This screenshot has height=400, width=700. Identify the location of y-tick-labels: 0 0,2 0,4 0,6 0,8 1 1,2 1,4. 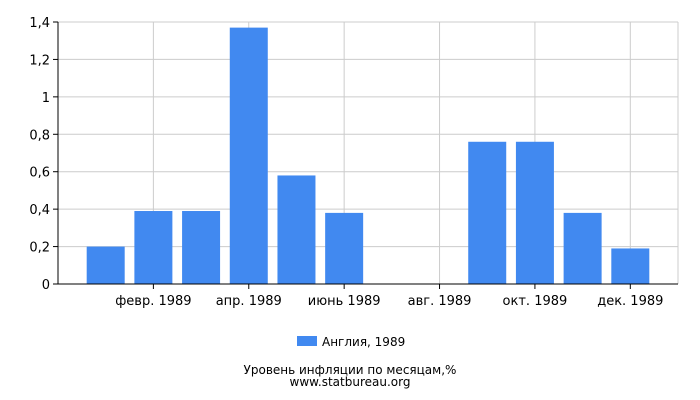
(39, 154).